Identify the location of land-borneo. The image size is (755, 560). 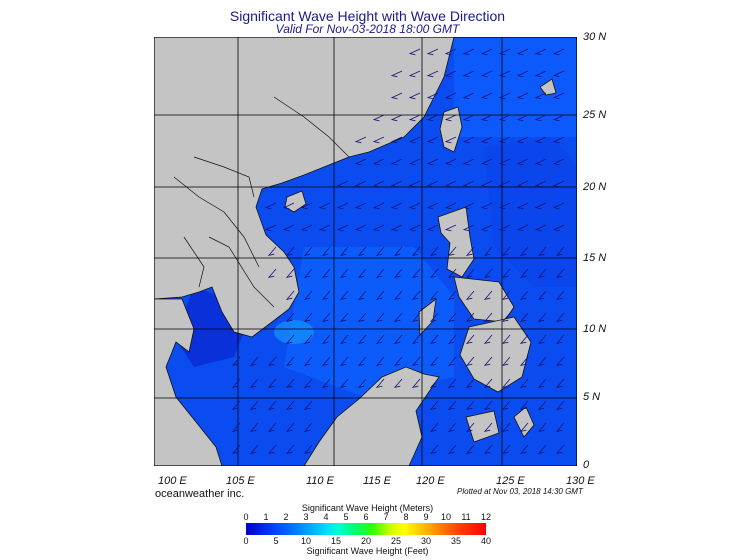
(371, 416).